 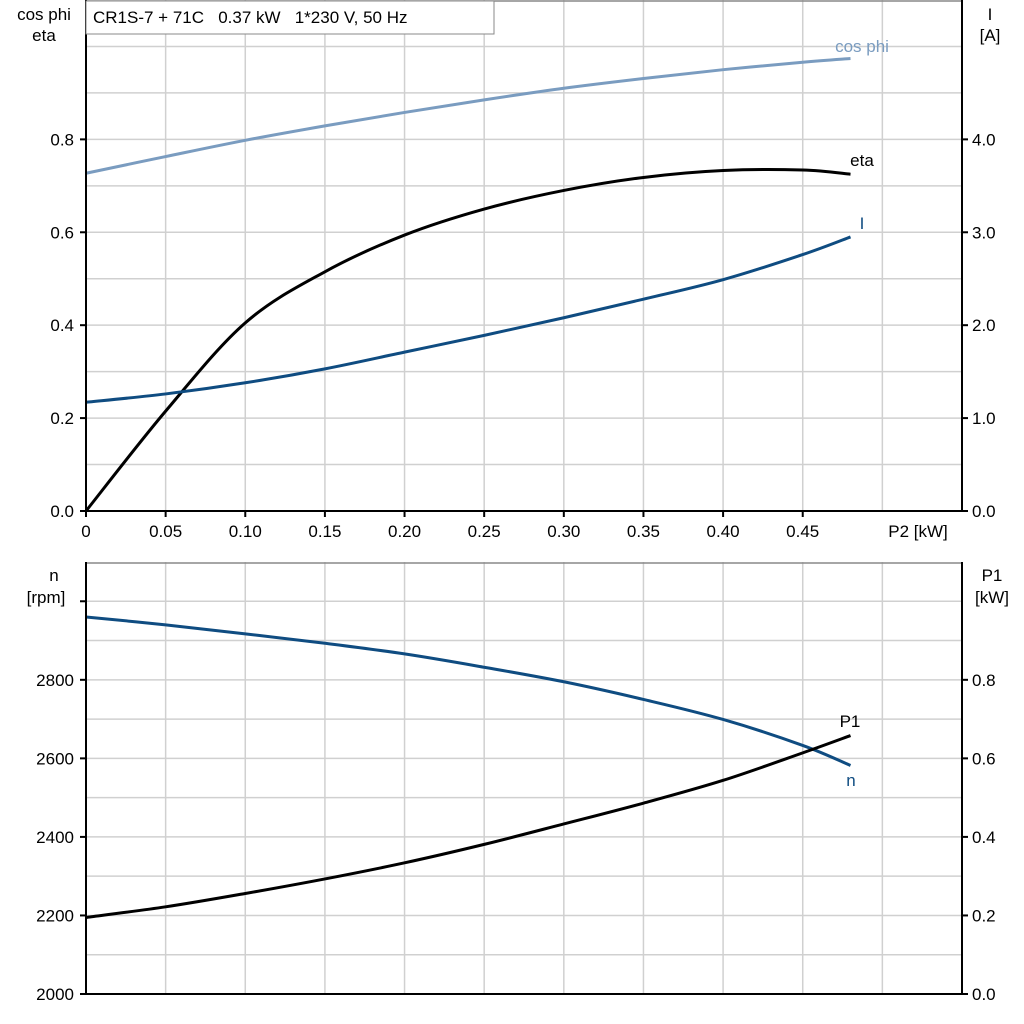 What do you see at coordinates (55, 915) in the screenshot?
I see `left-tick-label: 2200` at bounding box center [55, 915].